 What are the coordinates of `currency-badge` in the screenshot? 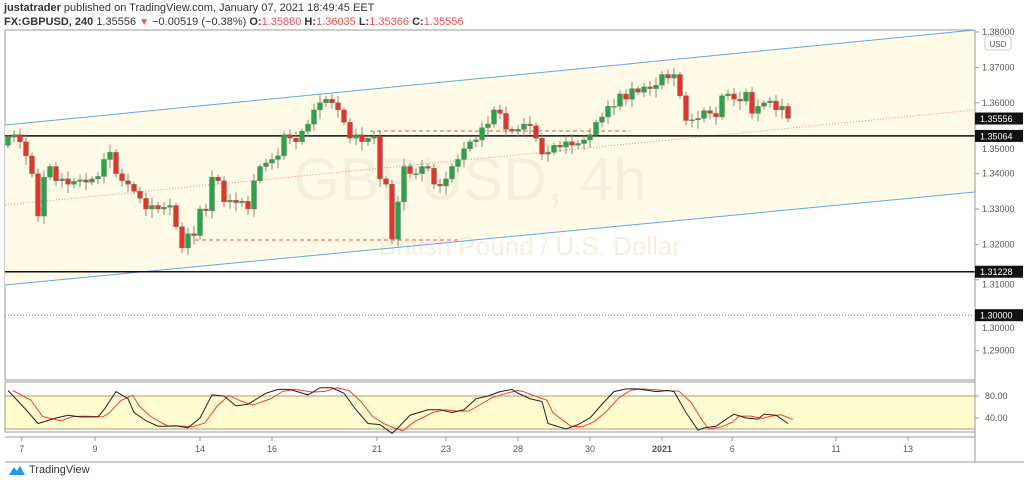 It's located at (998, 43).